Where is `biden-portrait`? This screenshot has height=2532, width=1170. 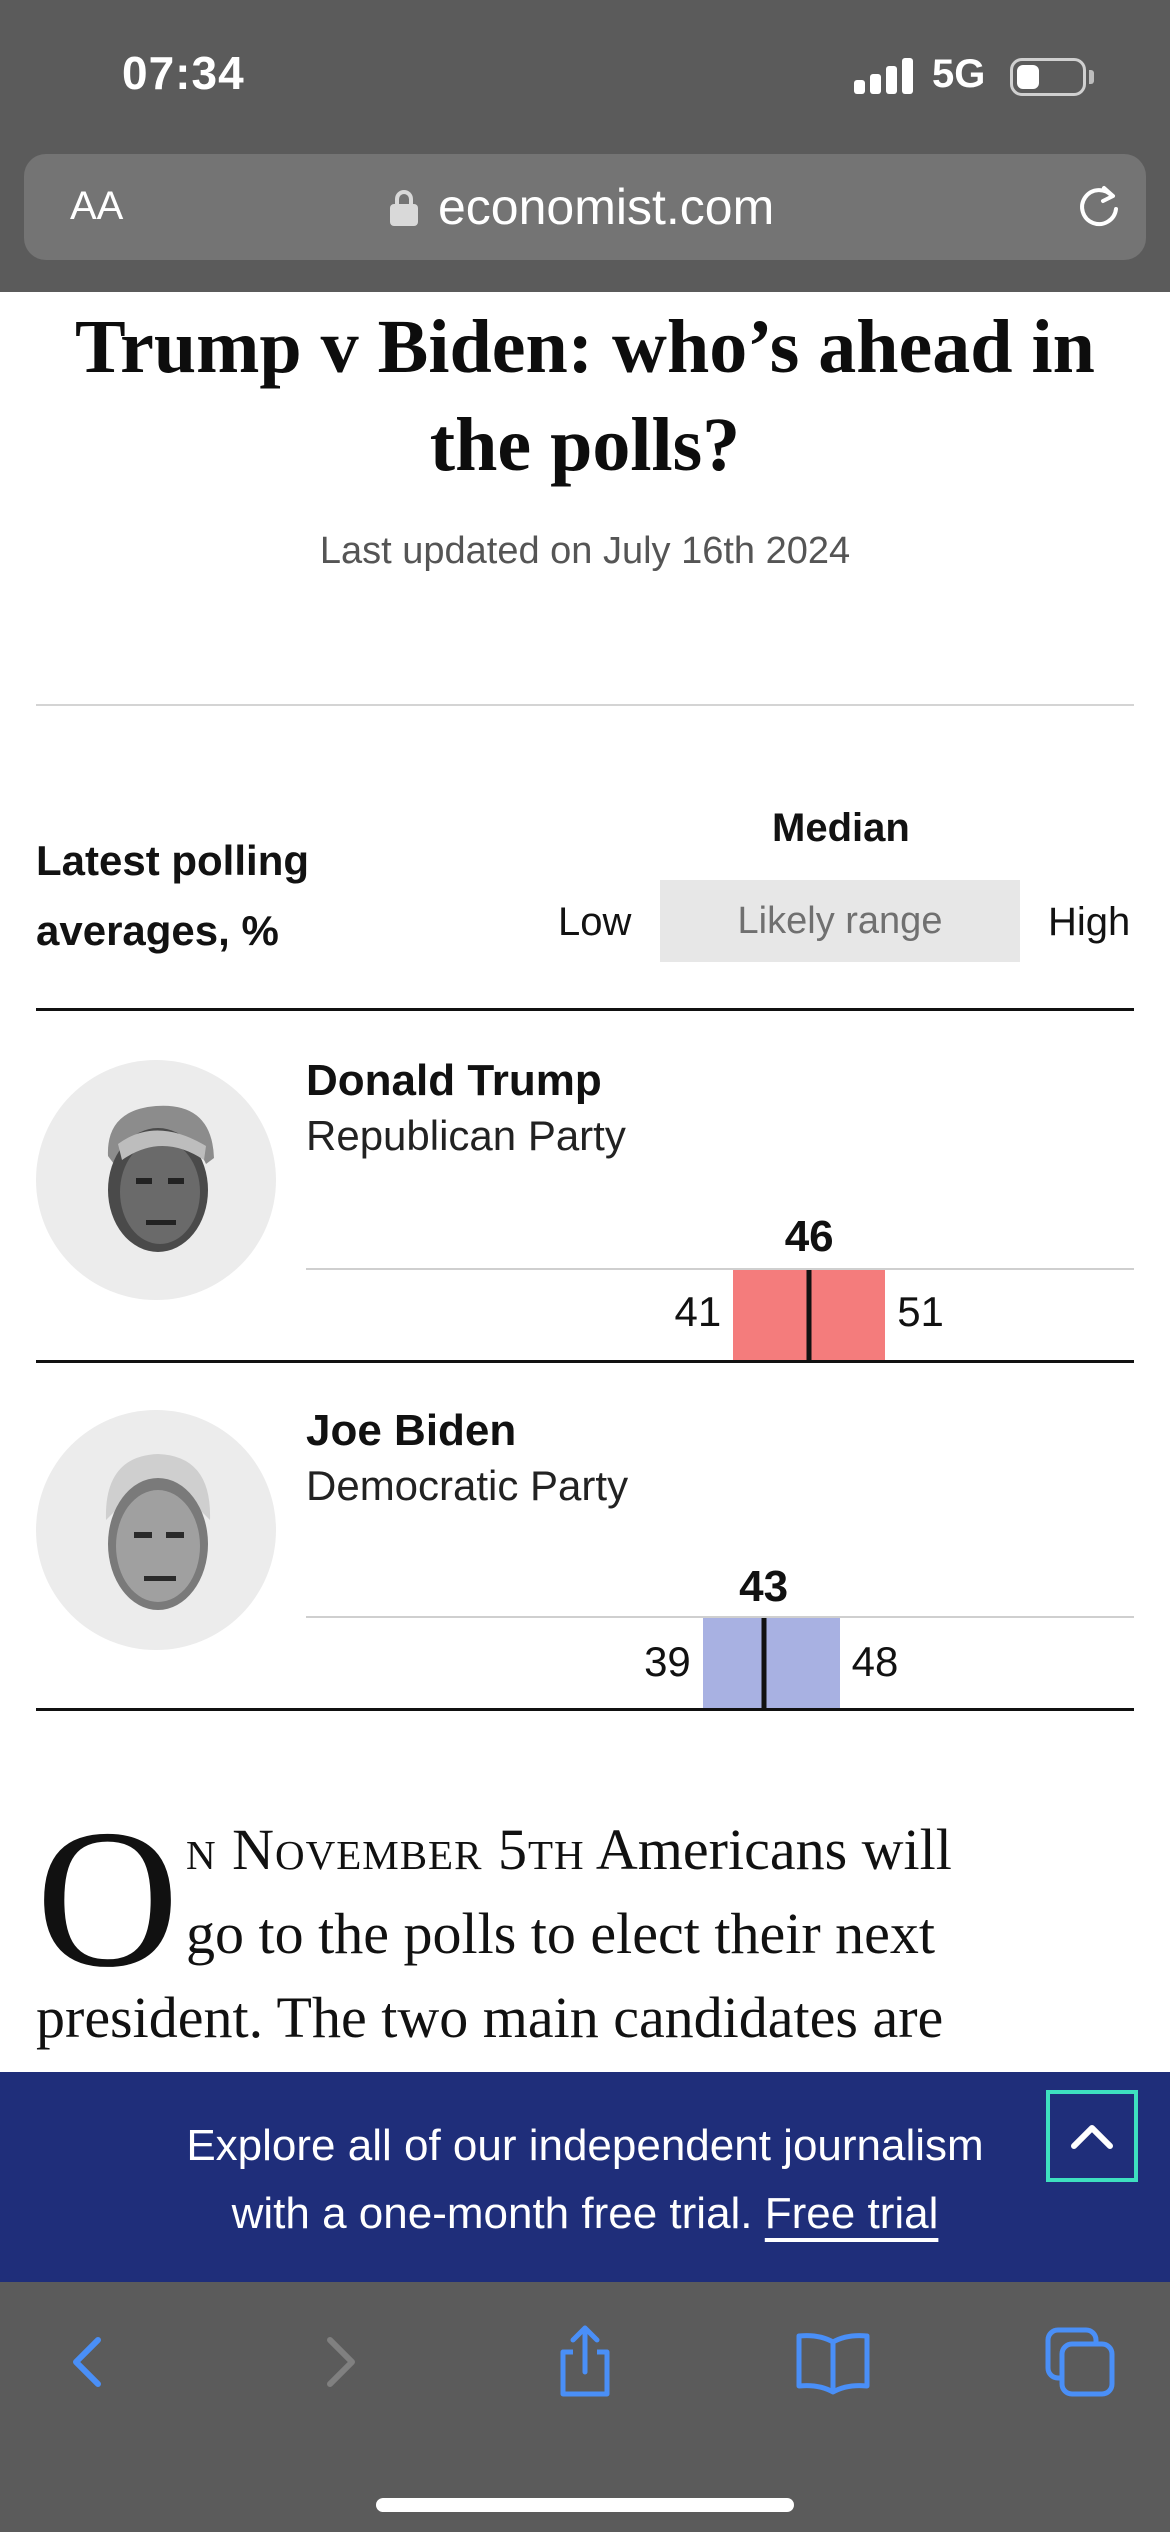
biden-portrait is located at coordinates (158, 1532).